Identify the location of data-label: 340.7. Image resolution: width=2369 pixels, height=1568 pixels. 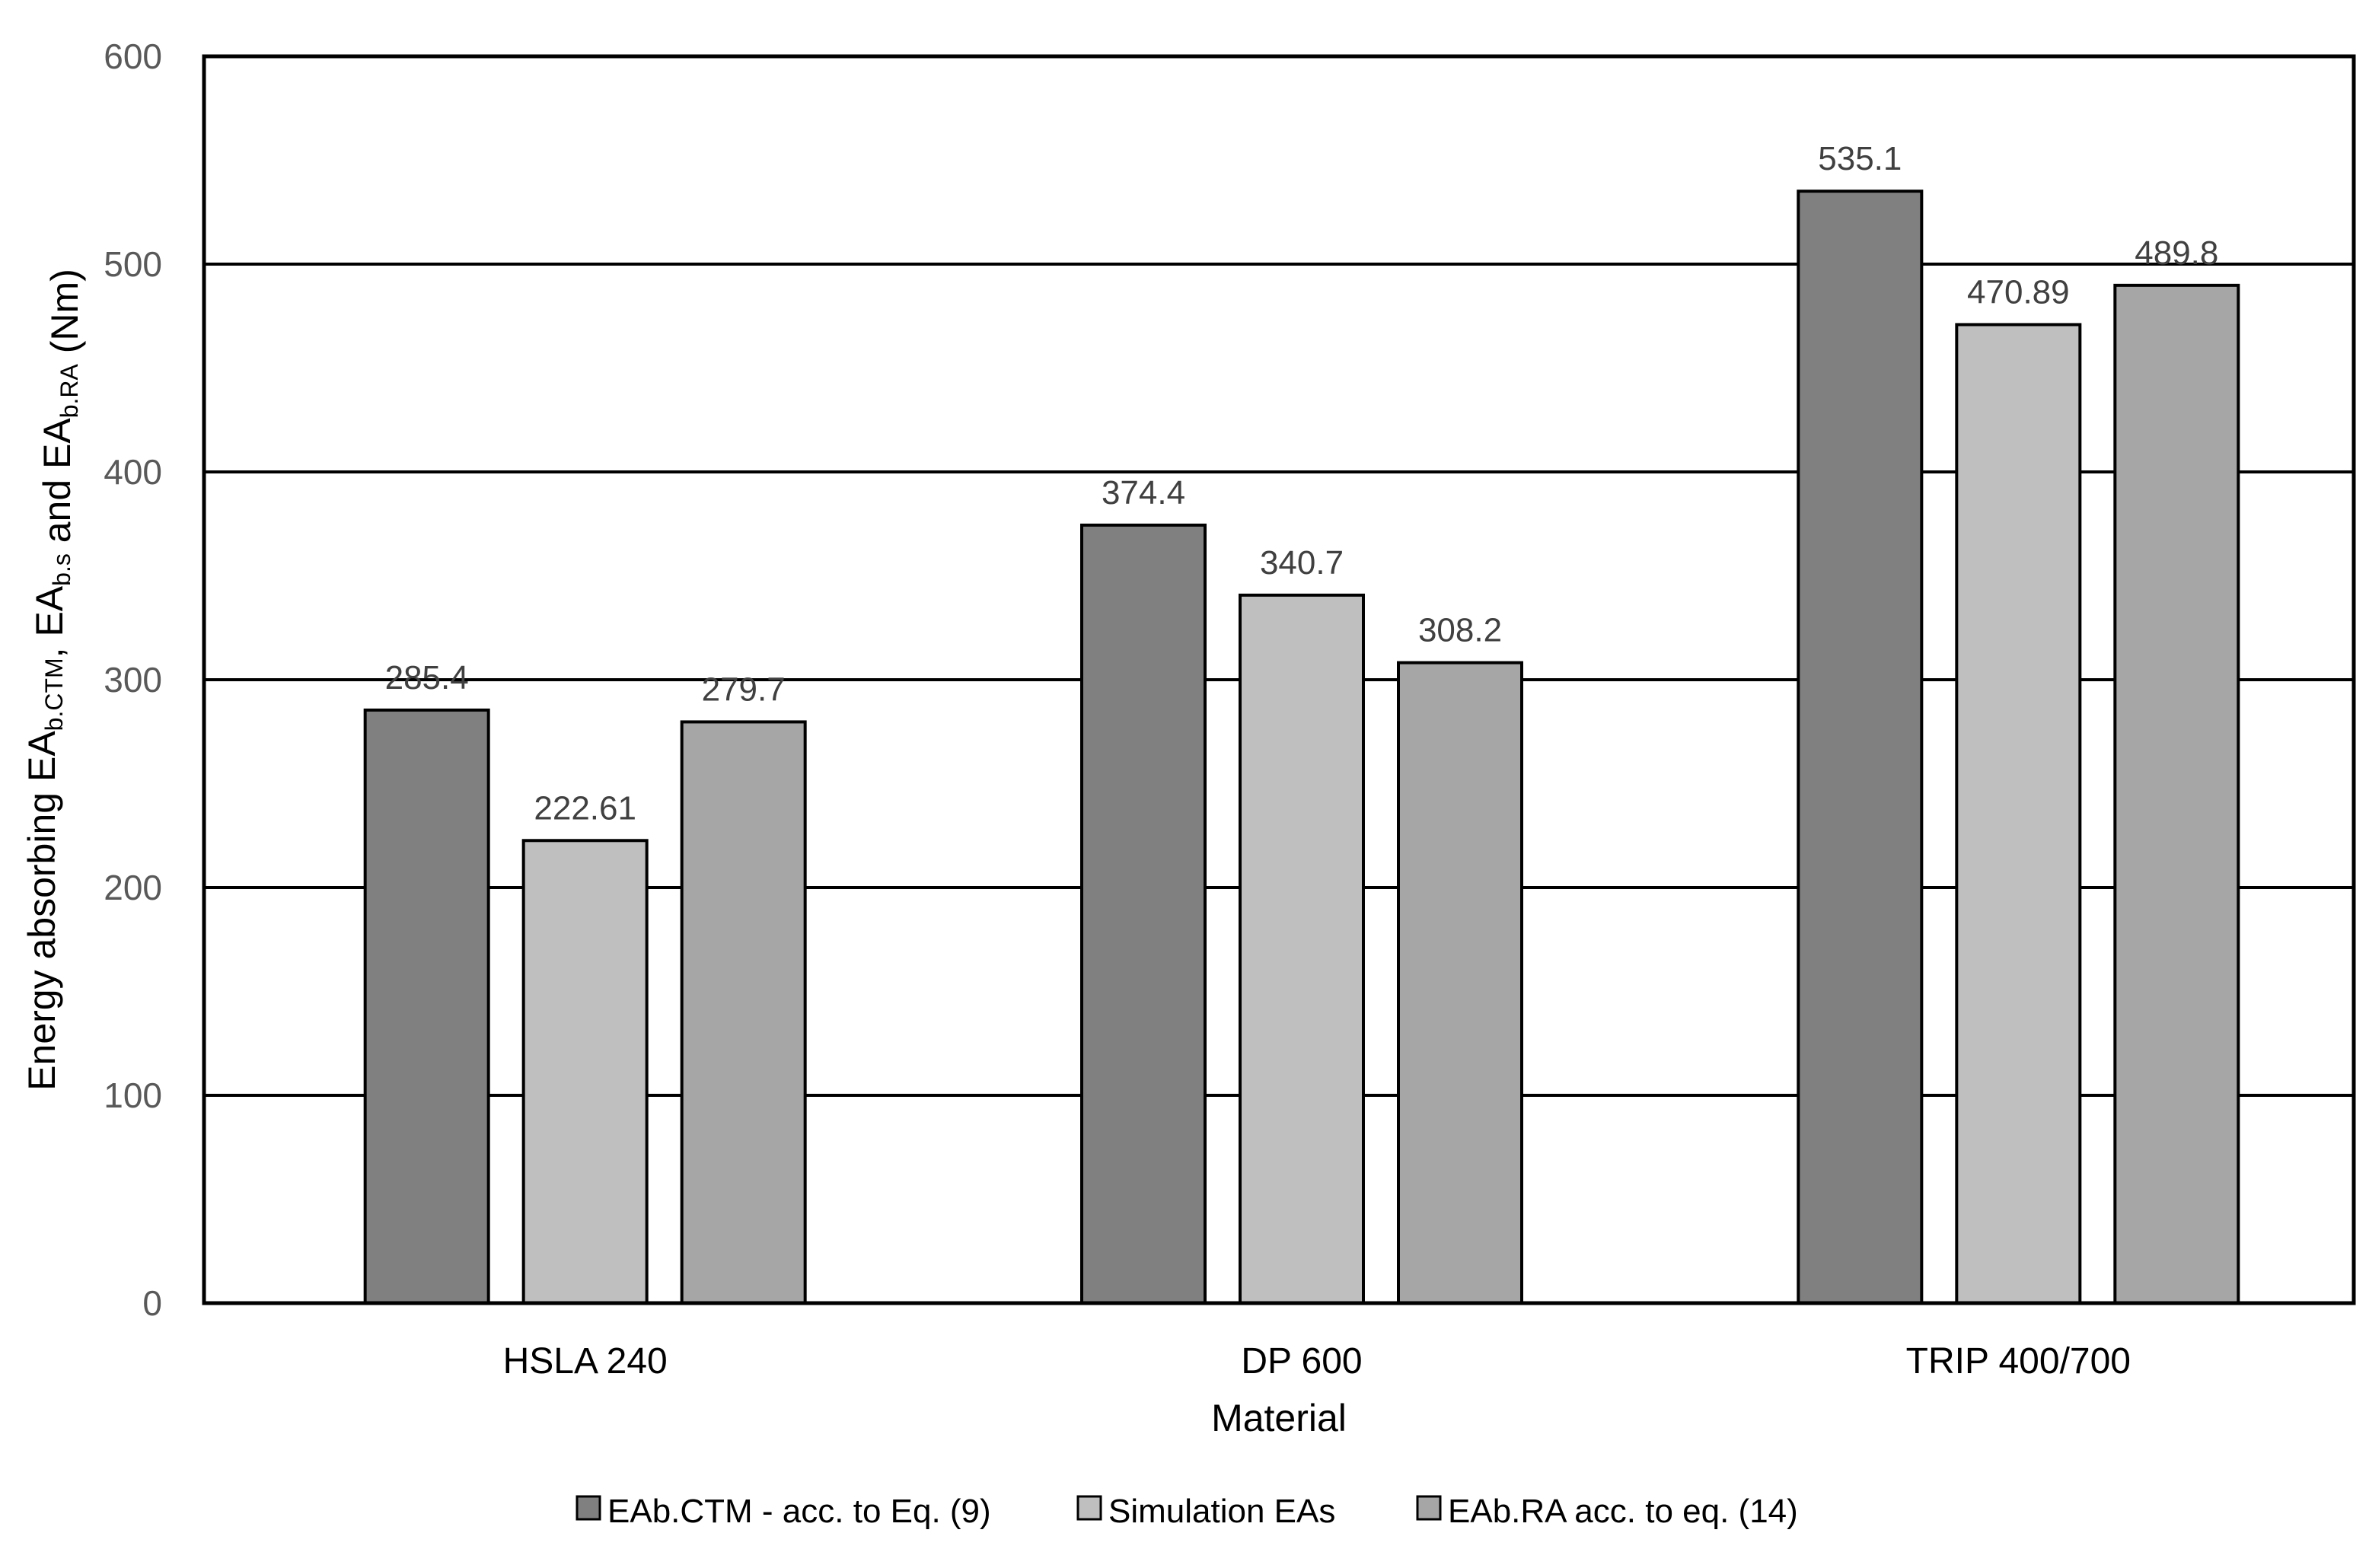
(1302, 563).